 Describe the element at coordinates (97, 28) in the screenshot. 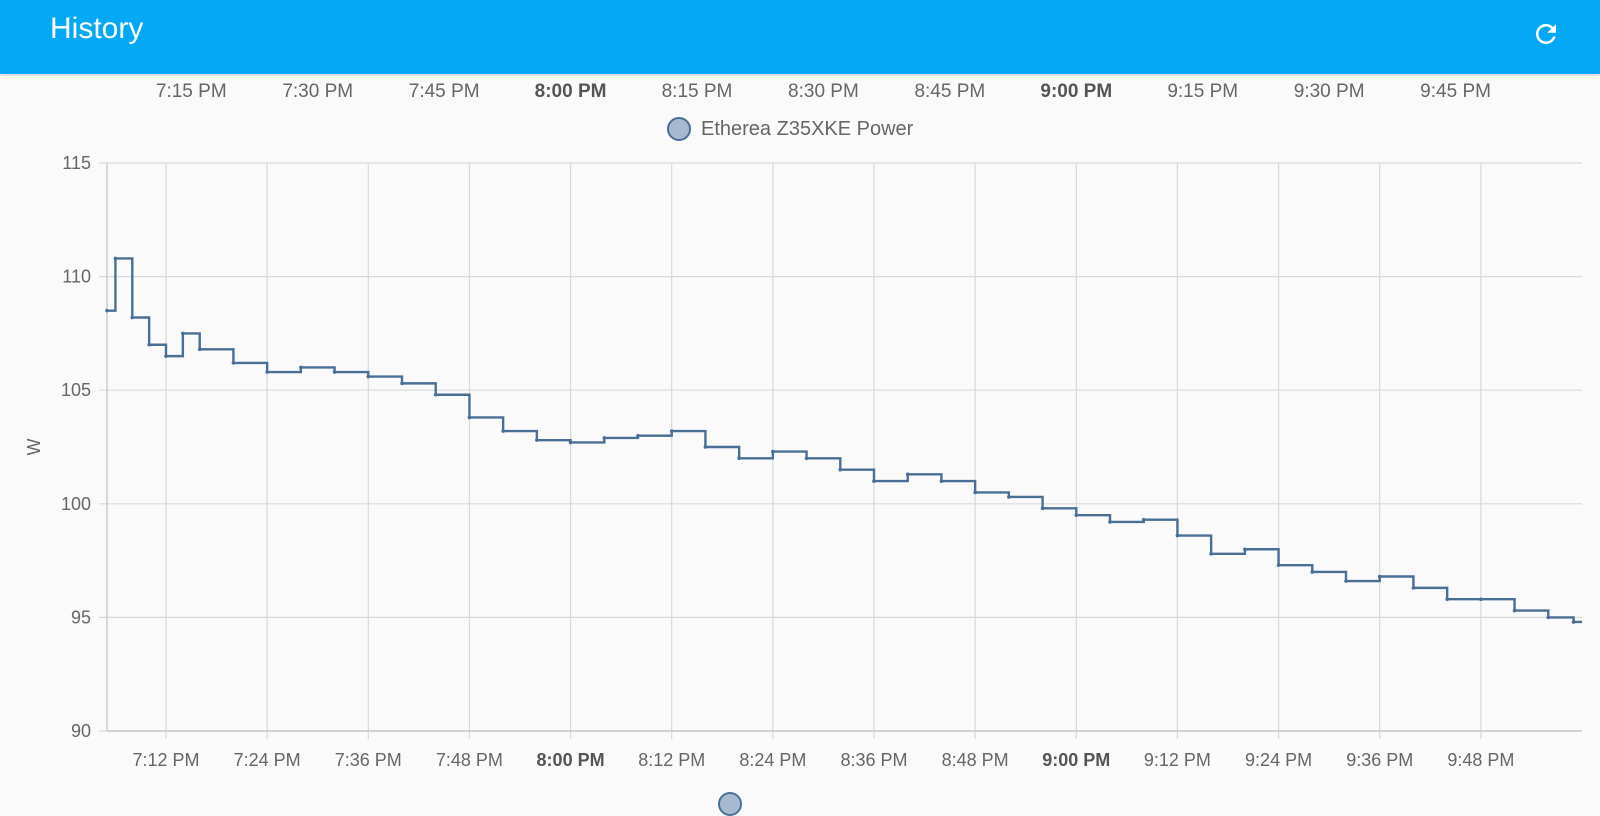

I see `page-title: History` at that location.